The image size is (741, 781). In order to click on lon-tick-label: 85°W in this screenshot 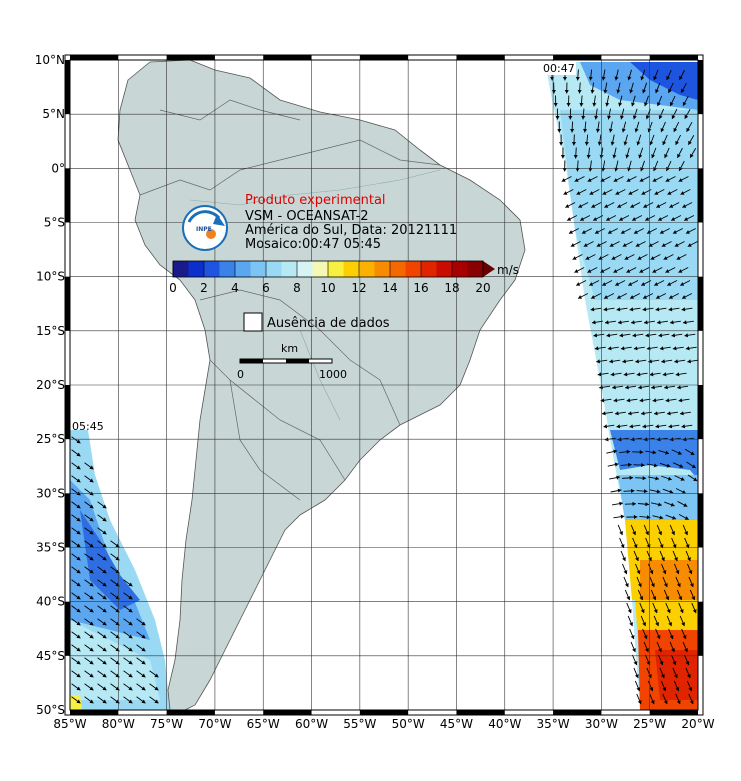, I will do `click(69, 724)`.